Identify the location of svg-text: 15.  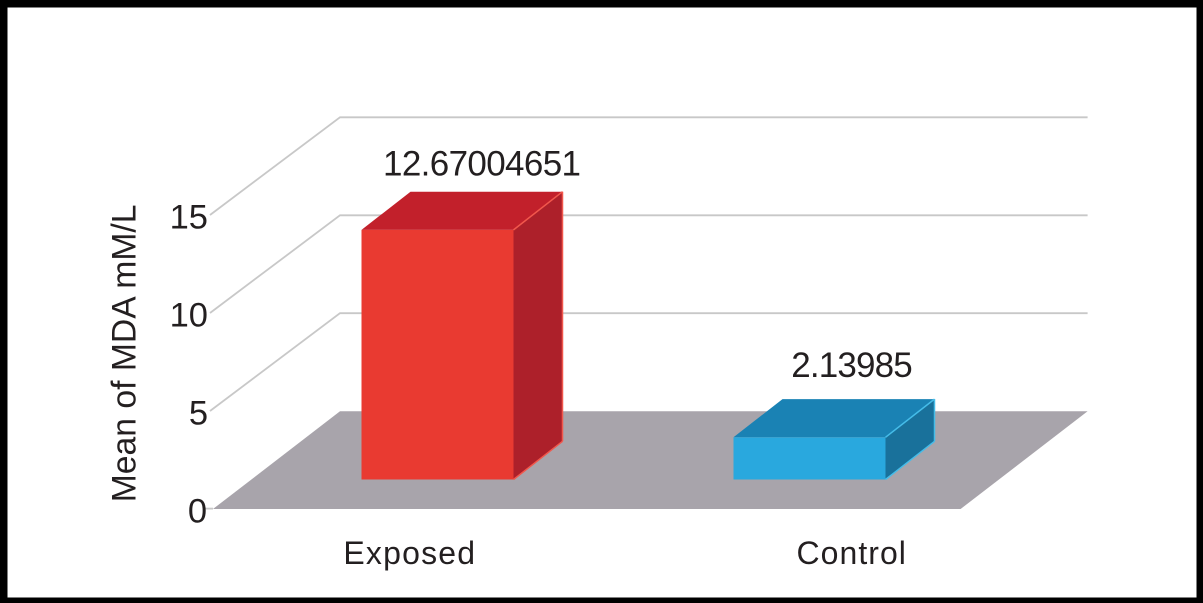
(189, 218).